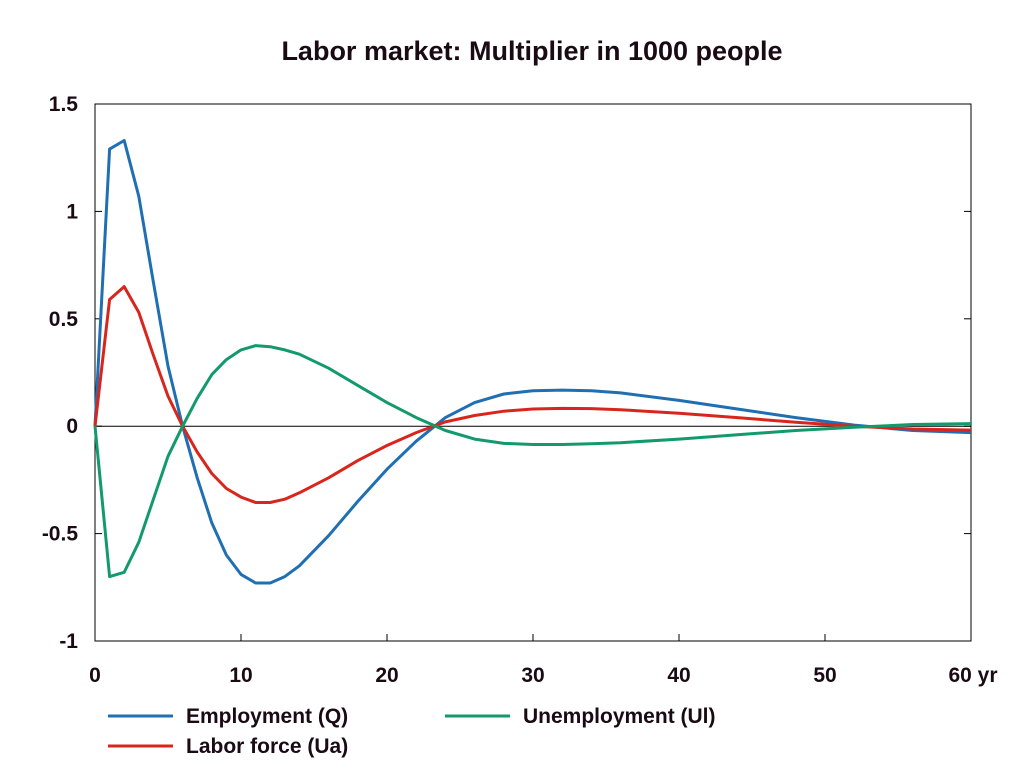  I want to click on y-tick-label: 0, so click(72, 426).